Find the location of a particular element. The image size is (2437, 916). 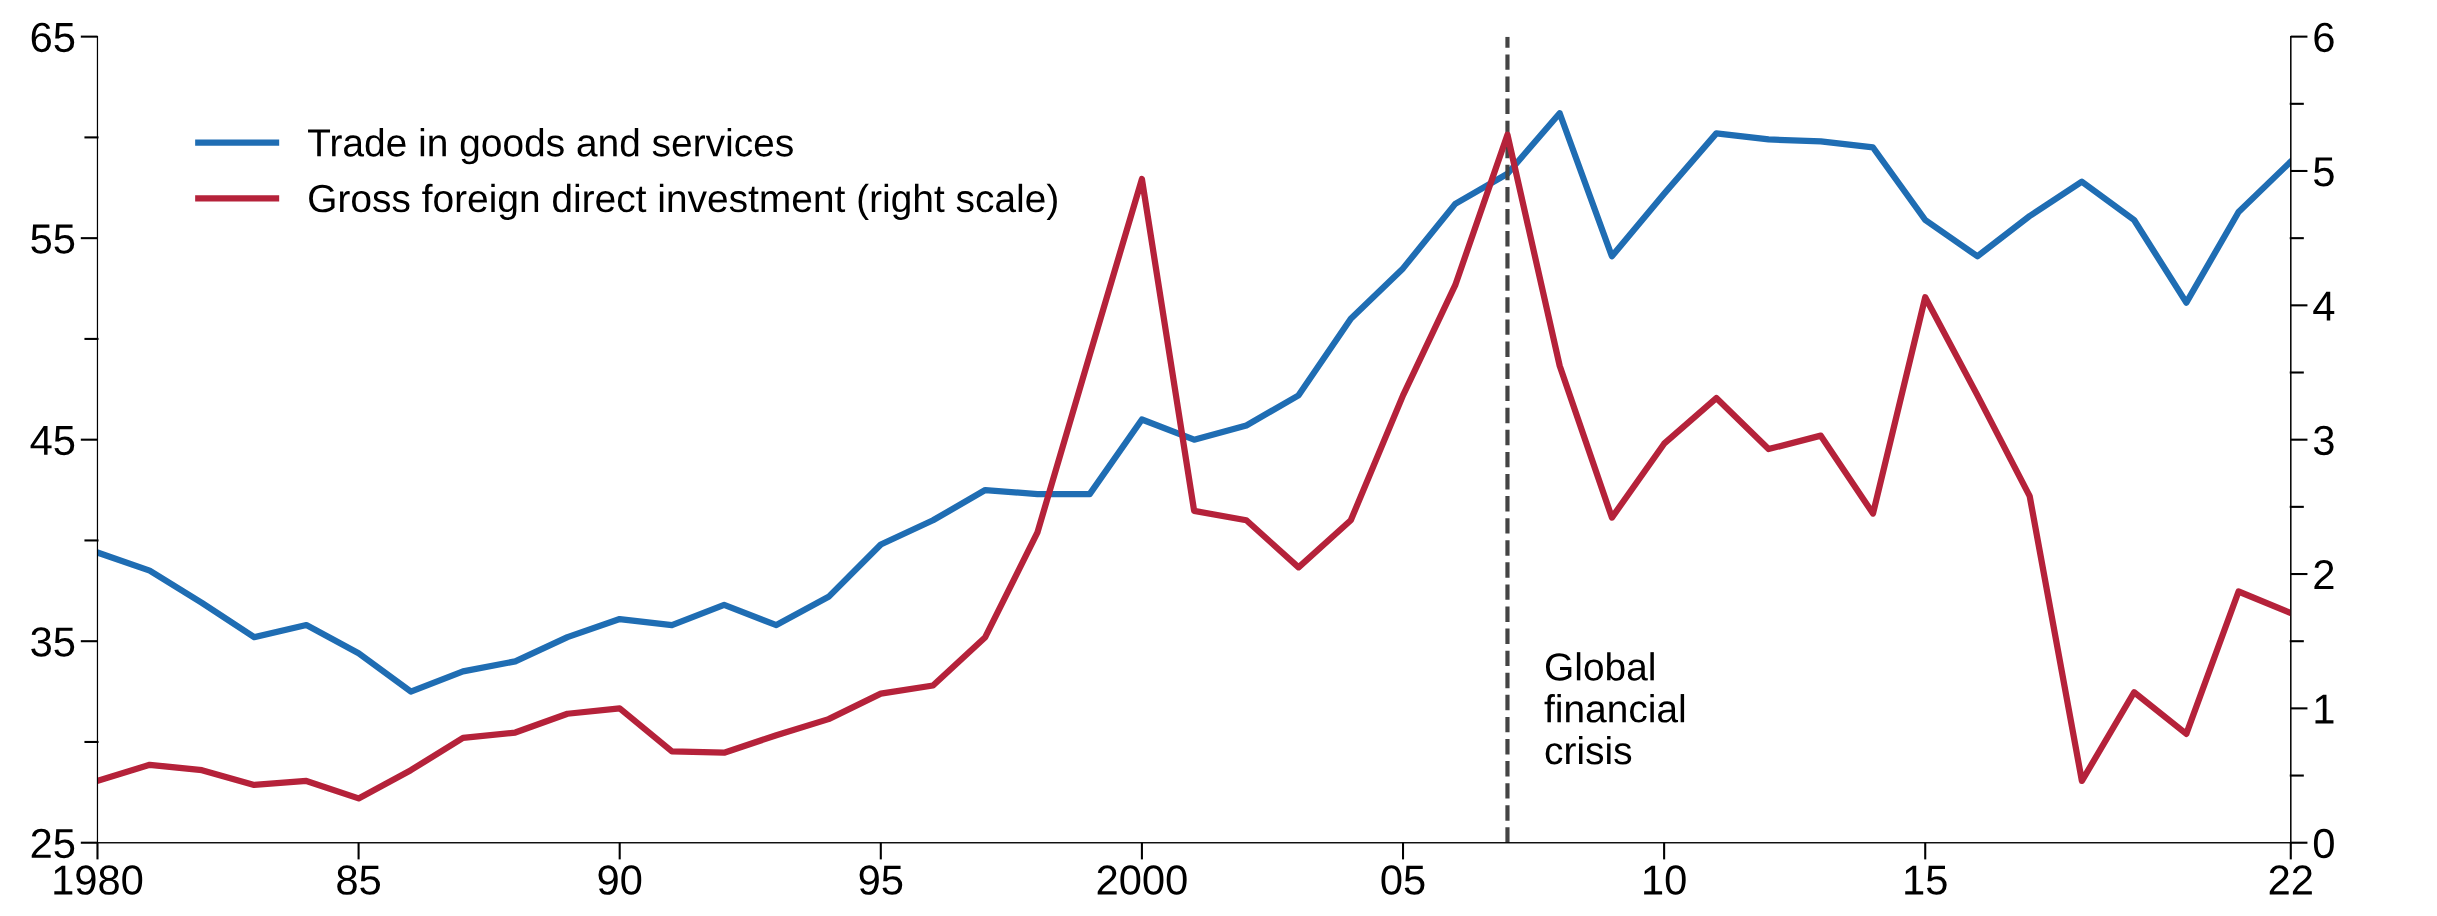

legend-label: Gross foreign direct investment (right scale) is located at coordinates (683, 202).